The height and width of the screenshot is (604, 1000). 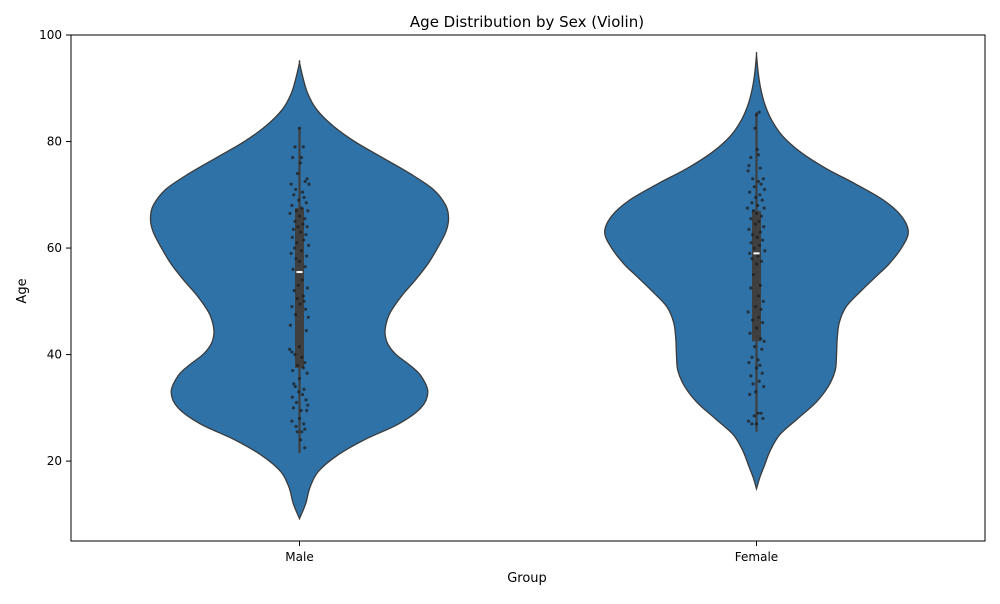 What do you see at coordinates (50, 35) in the screenshot?
I see `y-tick-label: 100` at bounding box center [50, 35].